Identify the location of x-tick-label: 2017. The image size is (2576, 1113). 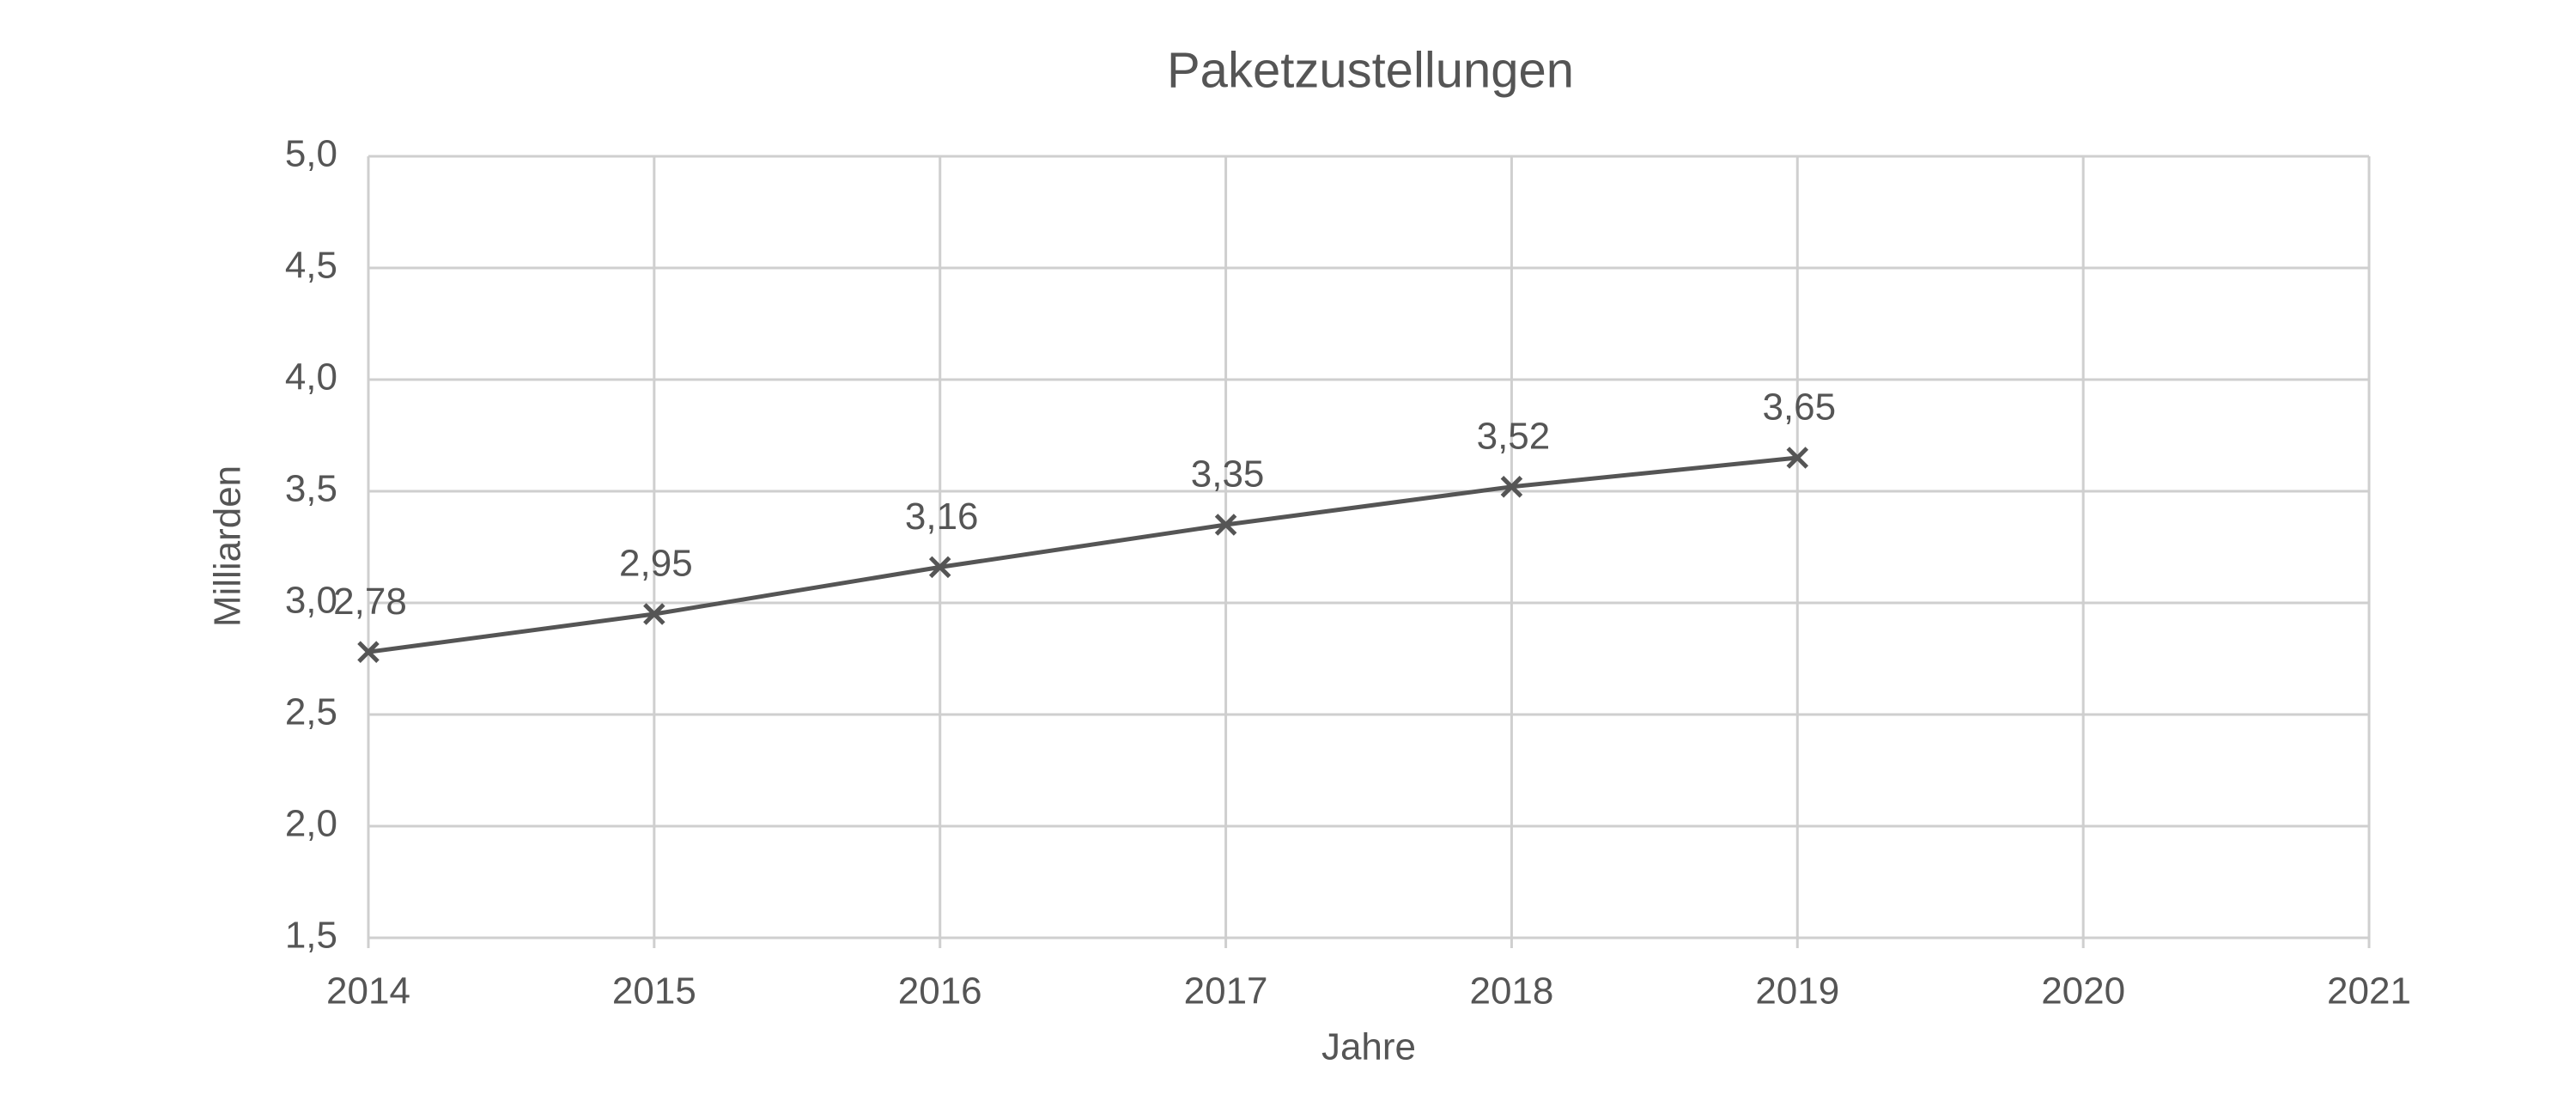
(1226, 991).